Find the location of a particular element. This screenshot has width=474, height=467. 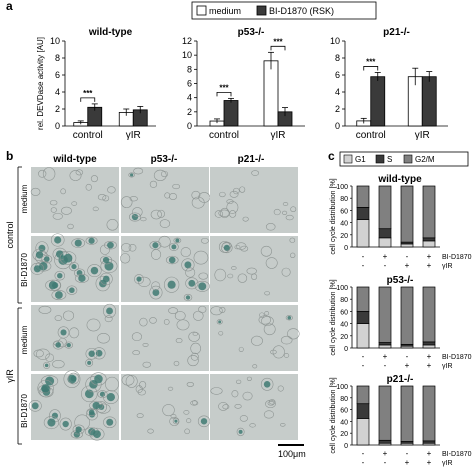

row-label-bi-d1870: BI-D1870 is located at coordinates (457, 257).